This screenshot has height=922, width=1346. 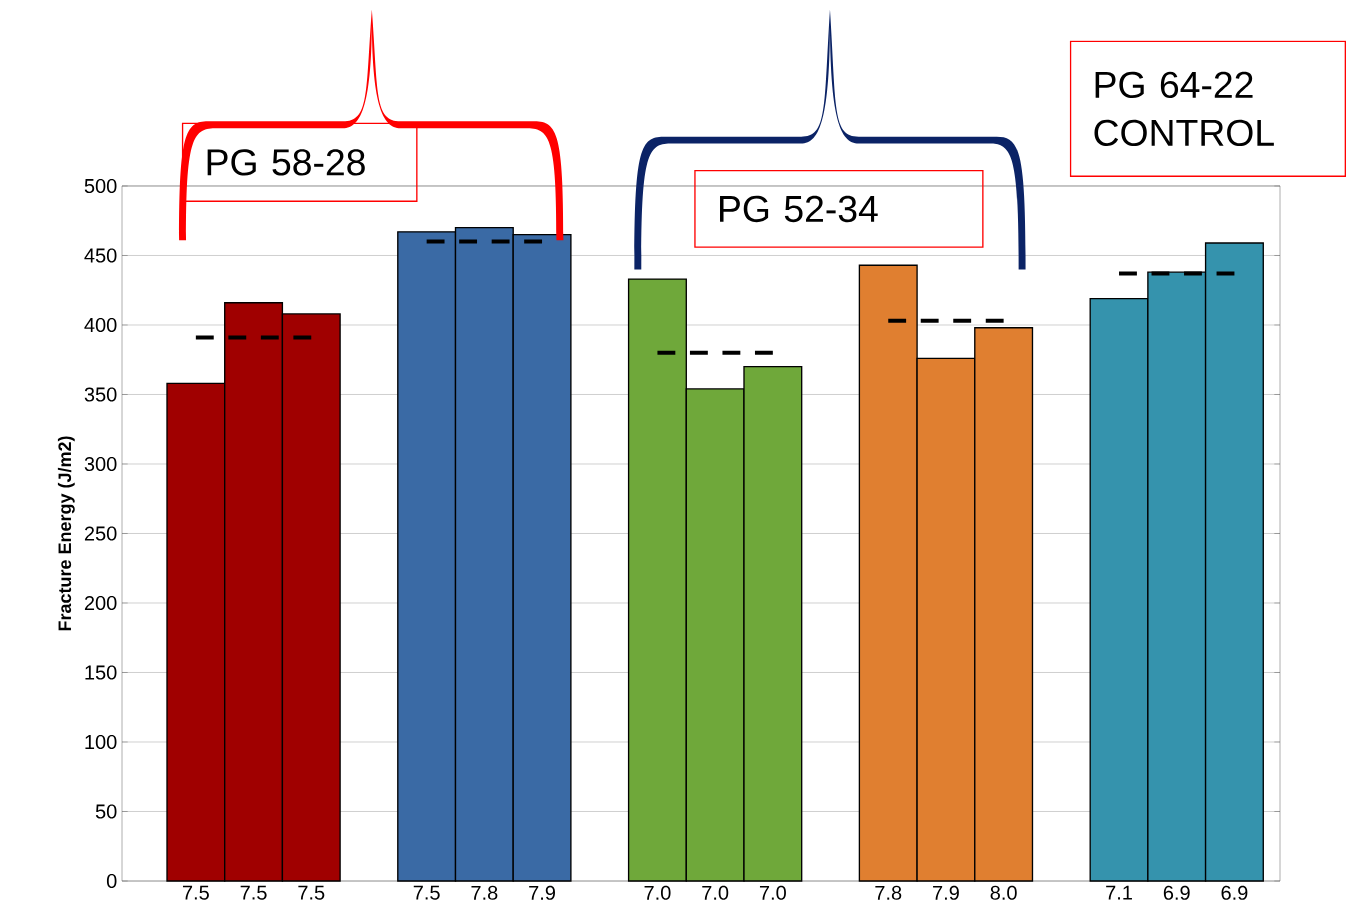 I want to click on y-tick-label: 0, so click(x=111, y=881).